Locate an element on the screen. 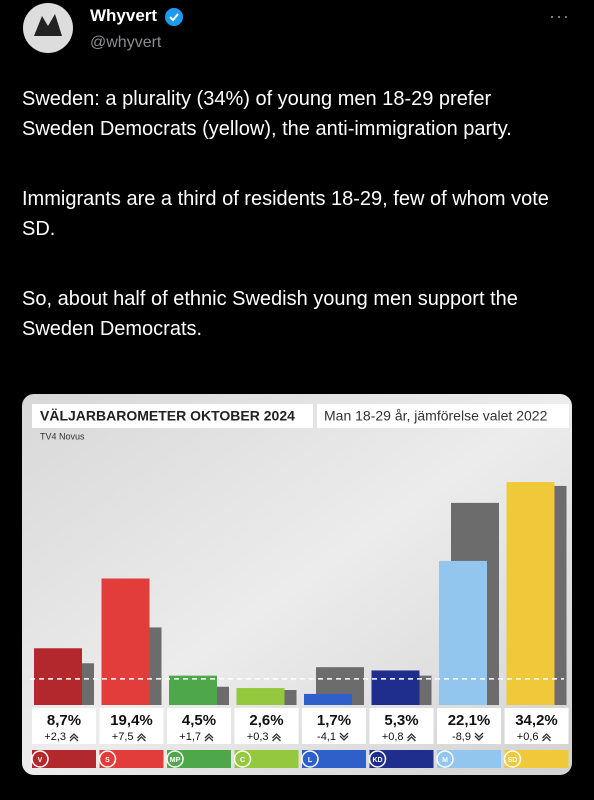 This screenshot has height=800, width=594. category-label: MP is located at coordinates (175, 760).